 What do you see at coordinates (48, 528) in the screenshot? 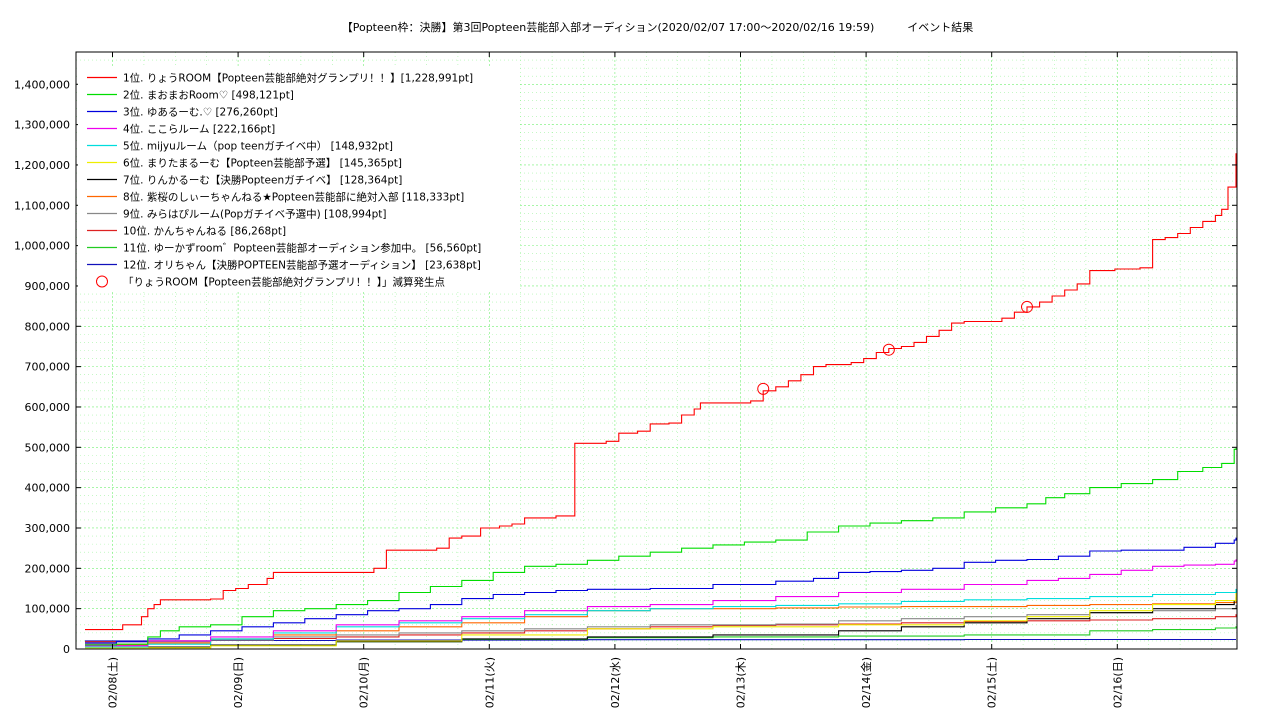
I see `y-tick-label: 300,000` at bounding box center [48, 528].